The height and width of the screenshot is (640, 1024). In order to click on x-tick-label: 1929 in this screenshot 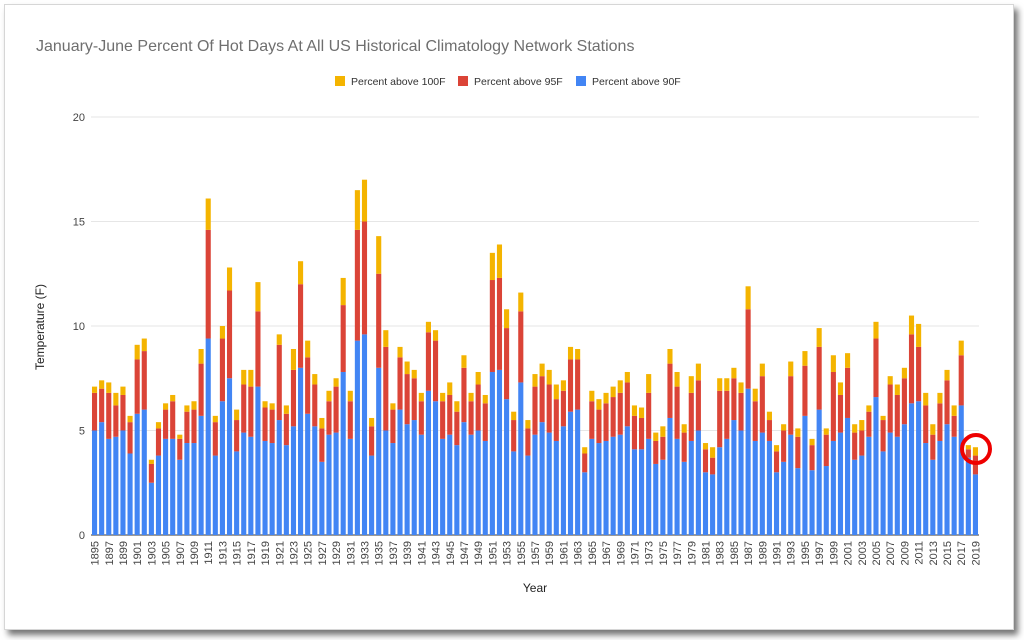, I will do `click(337, 553)`.